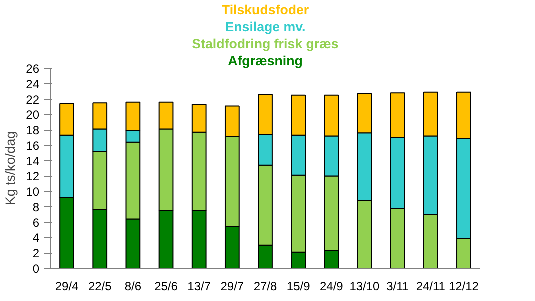  What do you see at coordinates (431, 287) in the screenshot?
I see `x-tick-label: 24/11` at bounding box center [431, 287].